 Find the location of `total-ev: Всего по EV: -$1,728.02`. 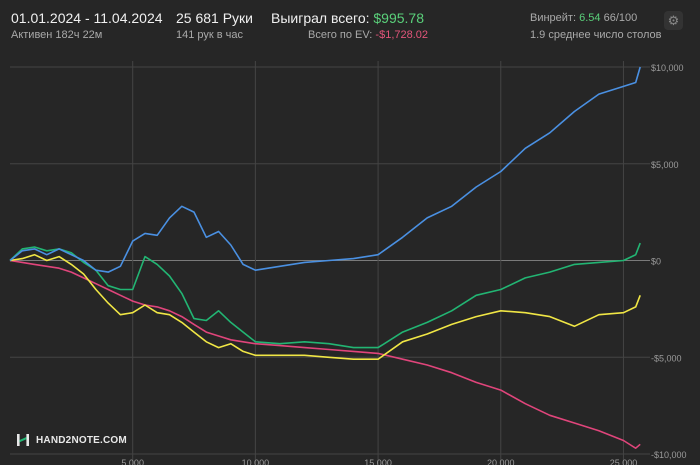

total-ev: Всего по EV: -$1,728.02 is located at coordinates (368, 35).